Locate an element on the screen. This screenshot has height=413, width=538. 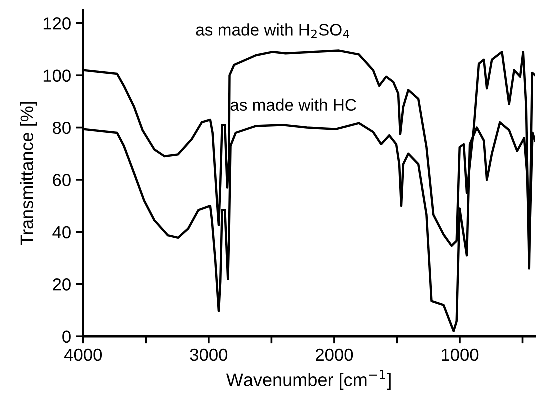
y-tick-label: 100 is located at coordinates (57, 76).